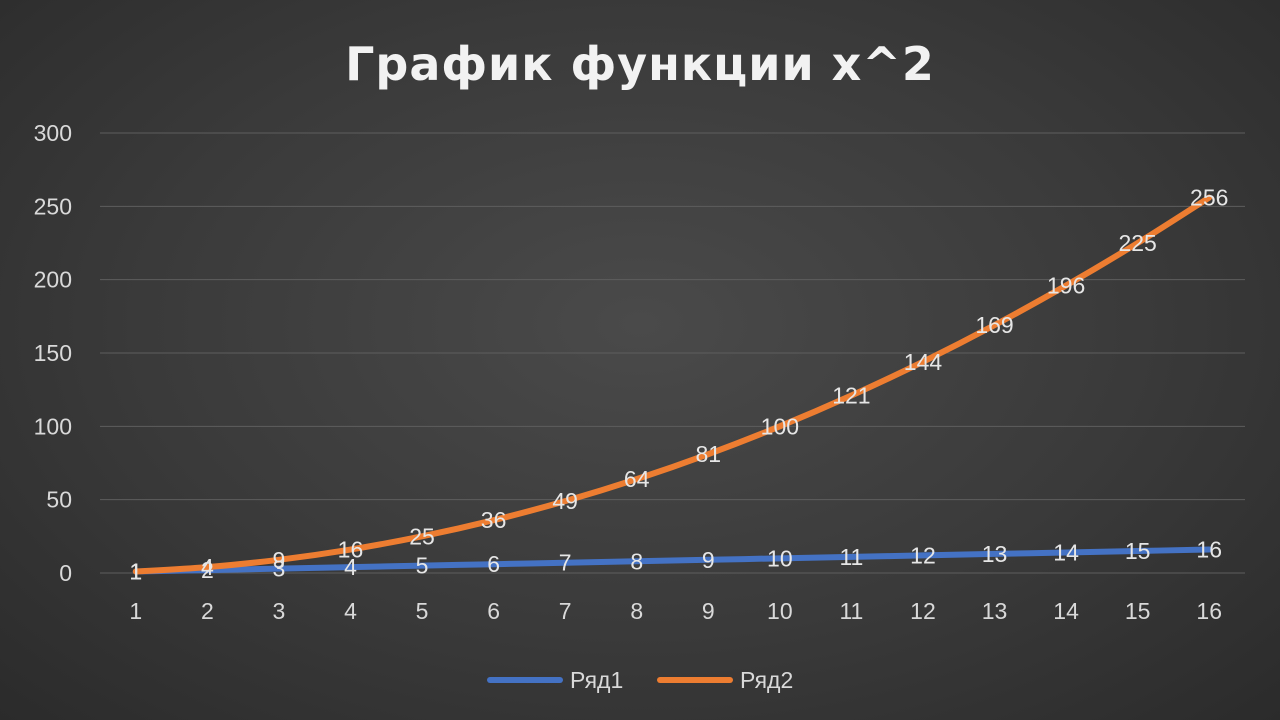 The width and height of the screenshot is (1280, 720). What do you see at coordinates (1066, 552) in the screenshot?
I see `data-label: 14` at bounding box center [1066, 552].